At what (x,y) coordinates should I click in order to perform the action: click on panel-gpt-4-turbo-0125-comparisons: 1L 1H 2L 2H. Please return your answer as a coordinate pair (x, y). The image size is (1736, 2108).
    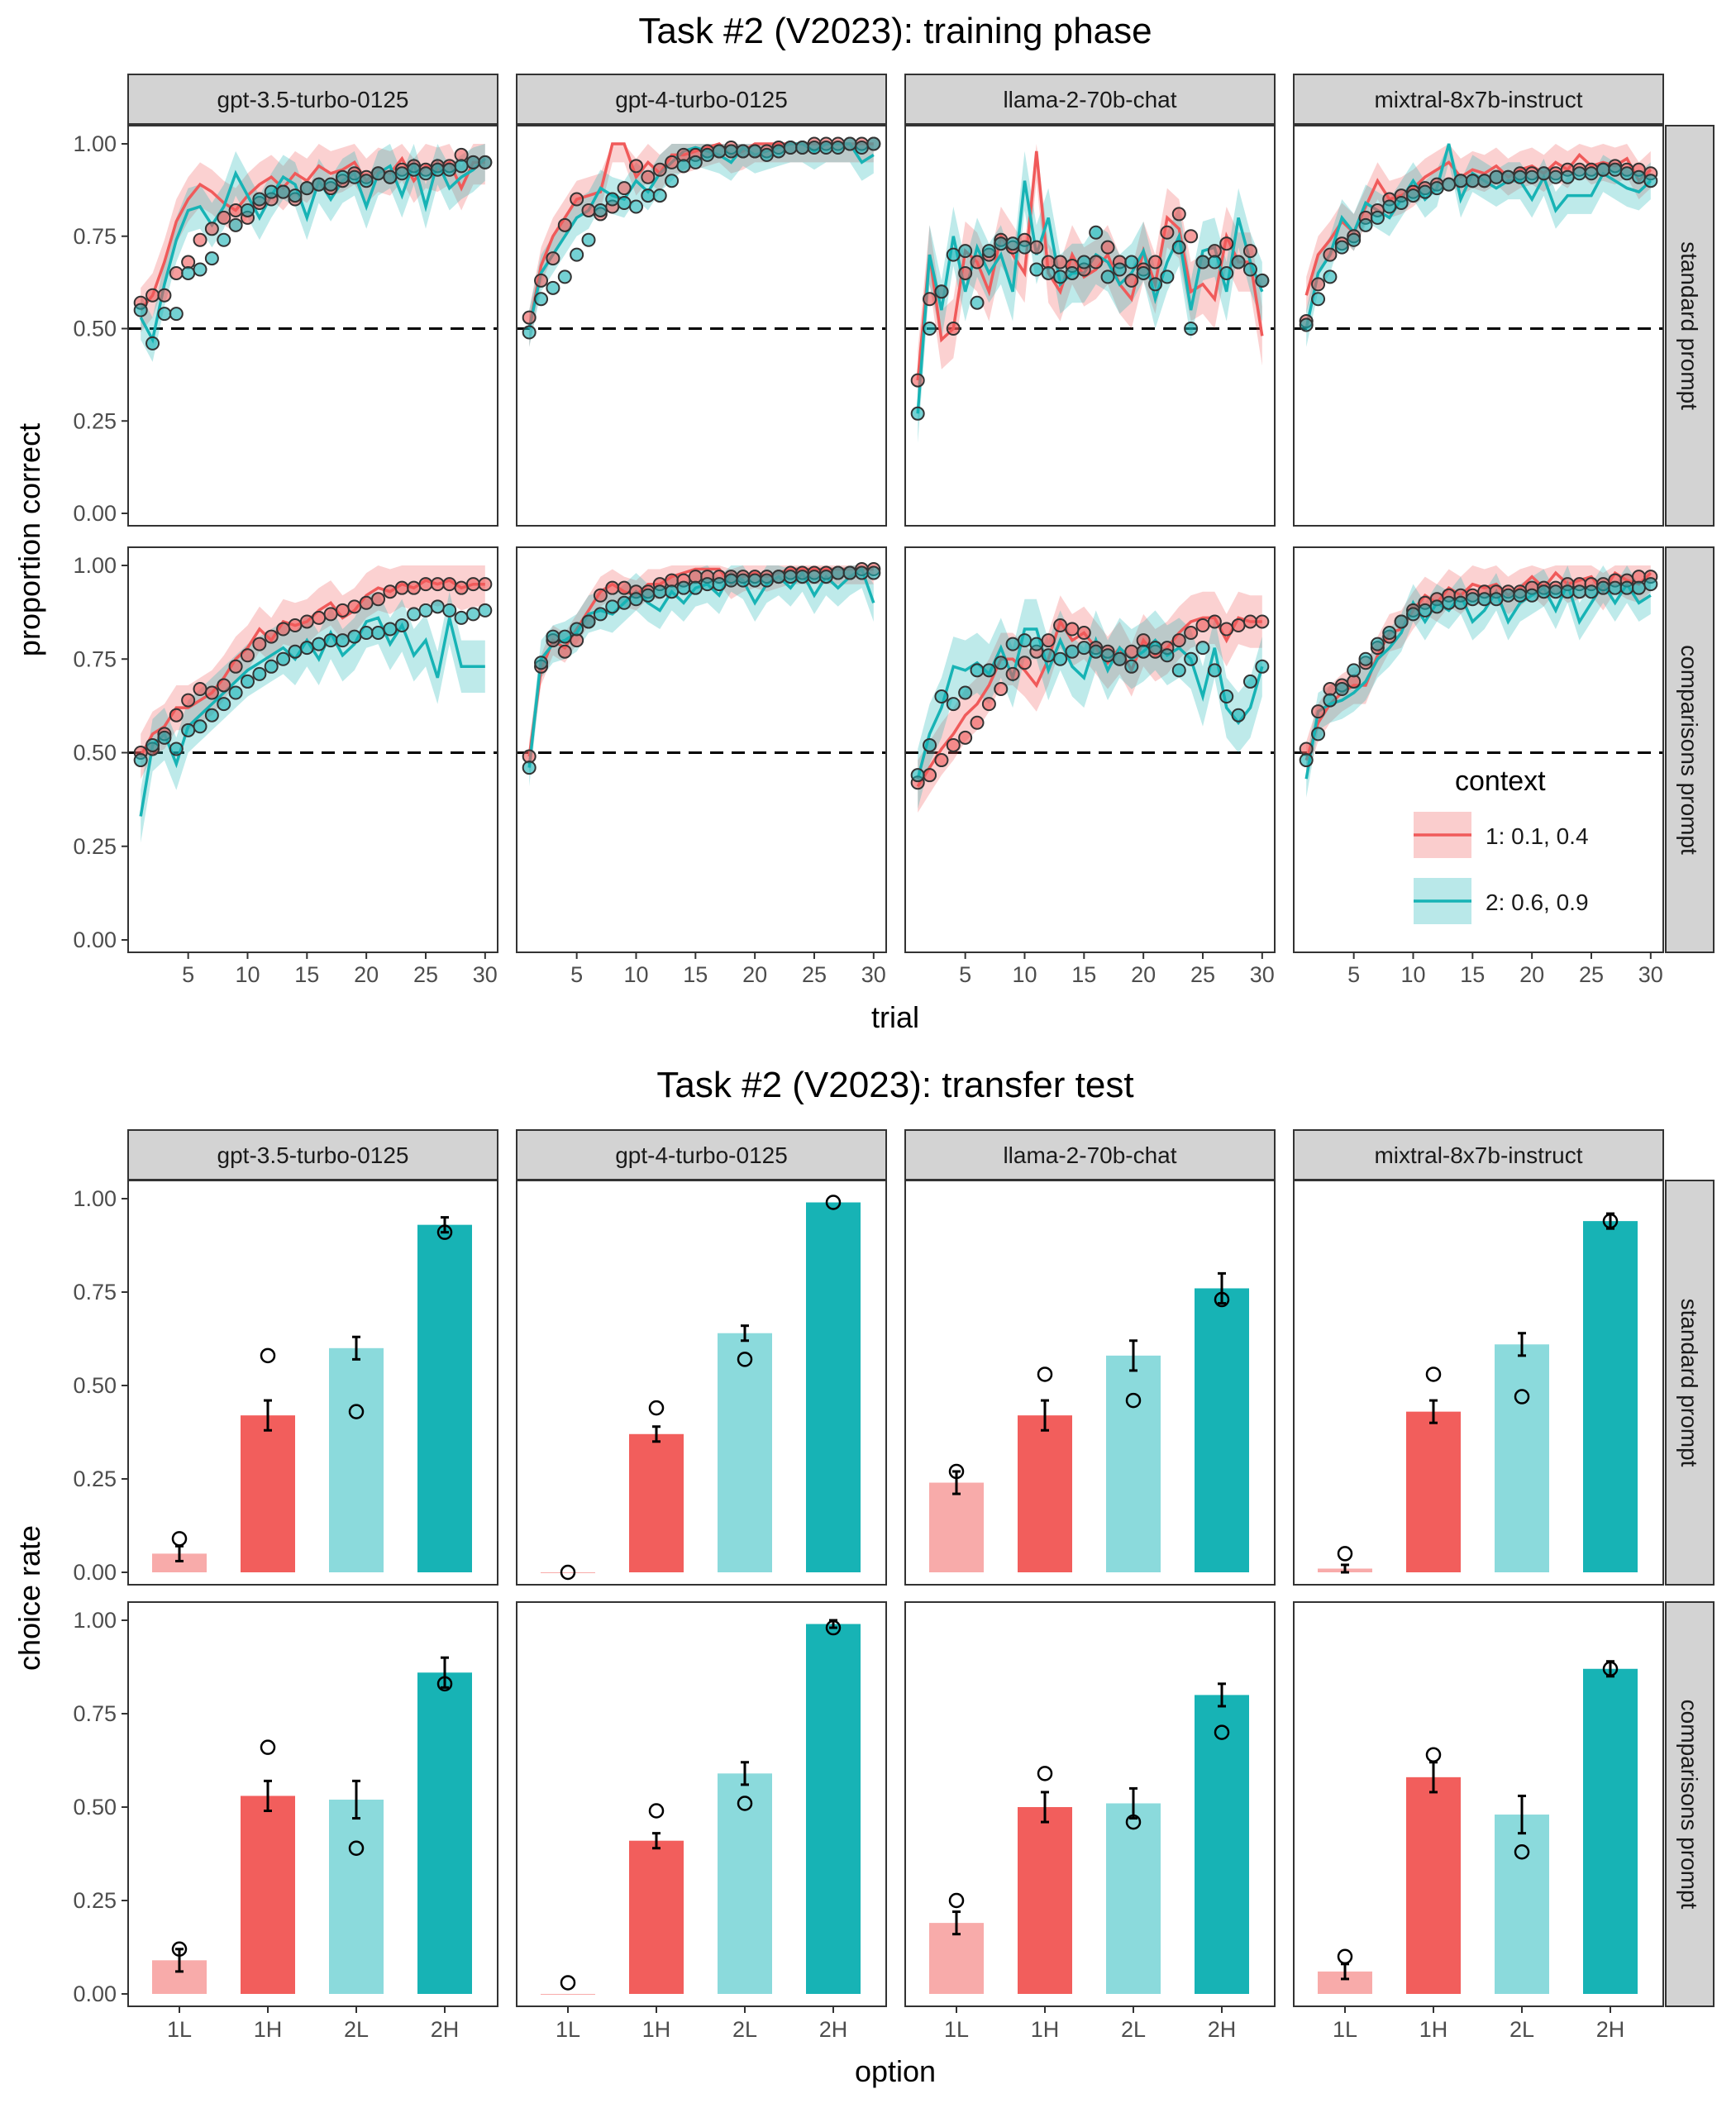
    Looking at the image, I should click on (701, 1821).